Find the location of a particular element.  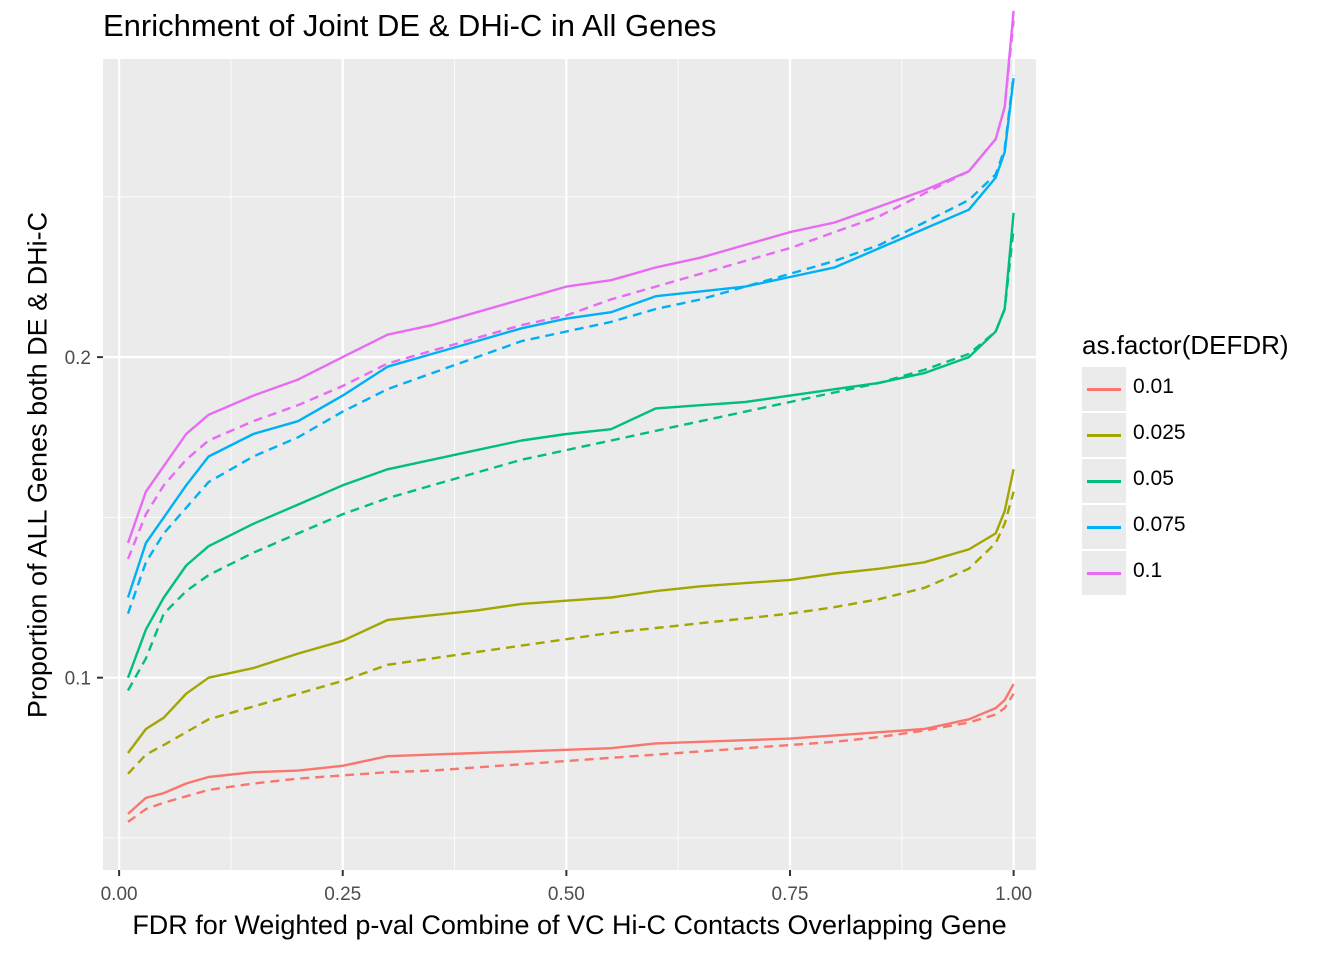

x-tick-label: 1.00 is located at coordinates (1013, 894).